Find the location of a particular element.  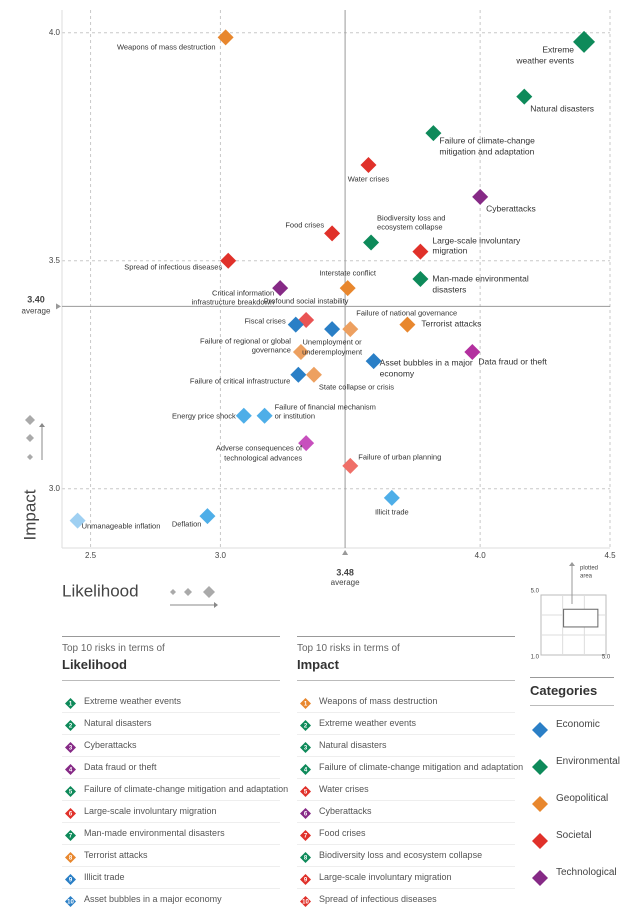

rank-number: 10 is located at coordinates (70, 903).